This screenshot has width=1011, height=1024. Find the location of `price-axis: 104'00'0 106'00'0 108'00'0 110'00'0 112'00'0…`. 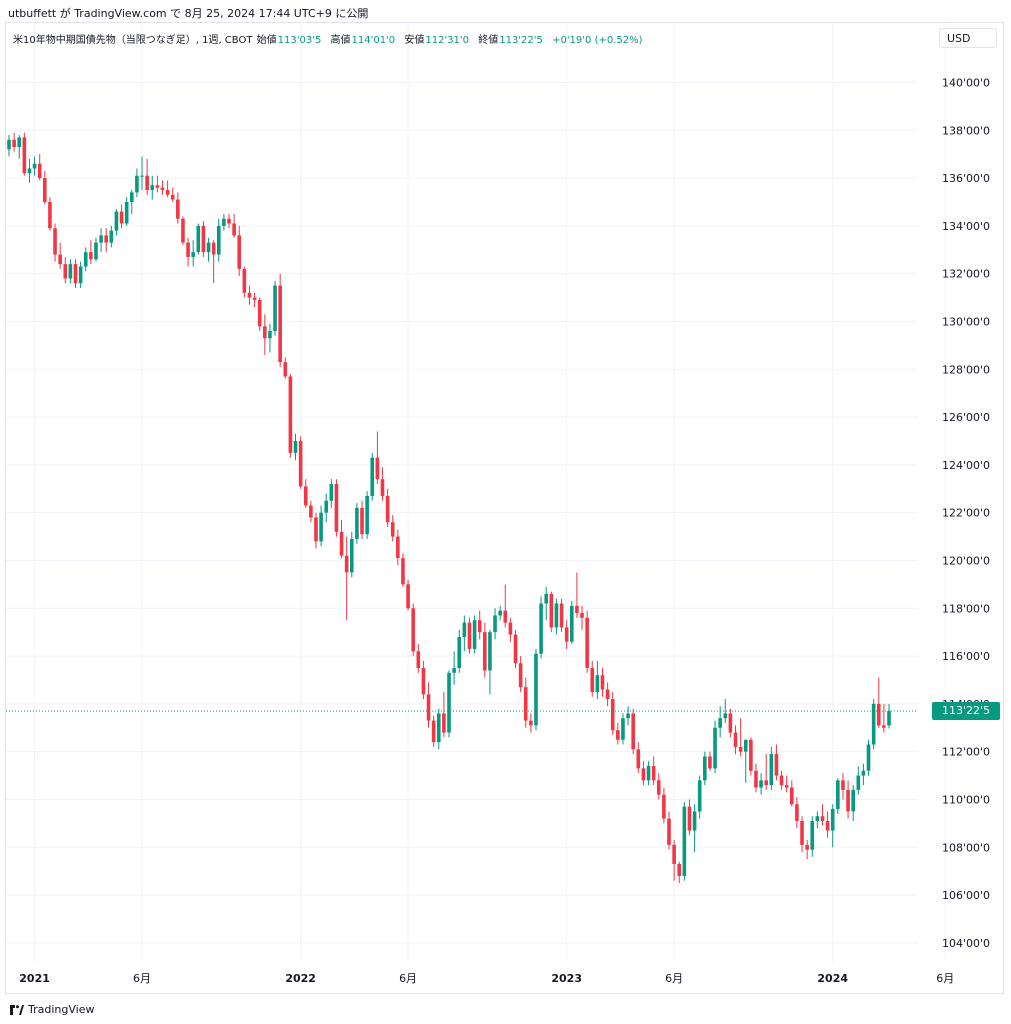

price-axis: 104'00'0 106'00'0 108'00'0 110'00'0 112'00'0… is located at coordinates (966, 512).